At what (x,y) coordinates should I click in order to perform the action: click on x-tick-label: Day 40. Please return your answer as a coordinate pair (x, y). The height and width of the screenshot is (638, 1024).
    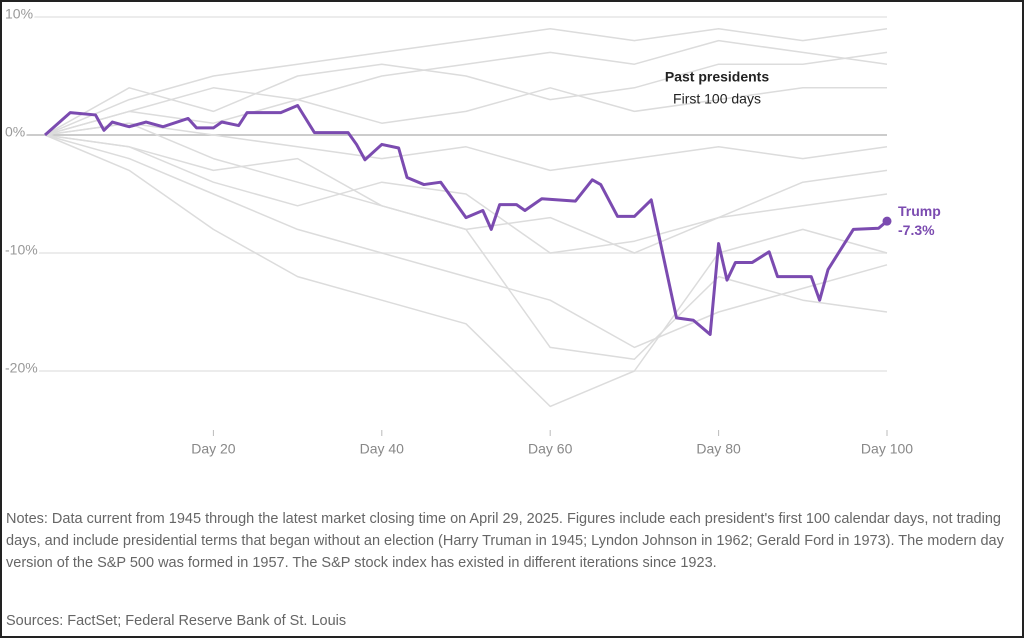
    Looking at the image, I should click on (382, 449).